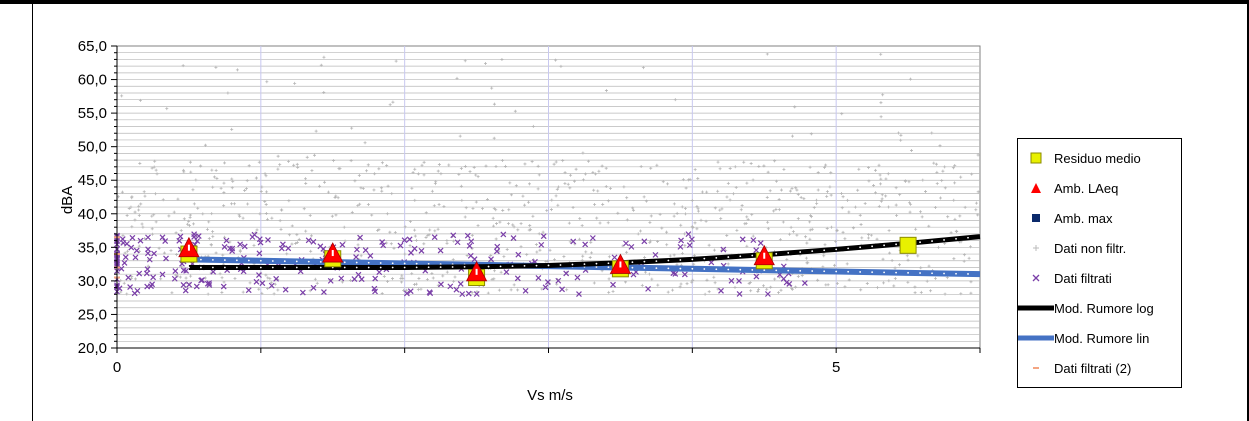  Describe the element at coordinates (92, 147) in the screenshot. I see `y-tick-label: 50,0` at that location.